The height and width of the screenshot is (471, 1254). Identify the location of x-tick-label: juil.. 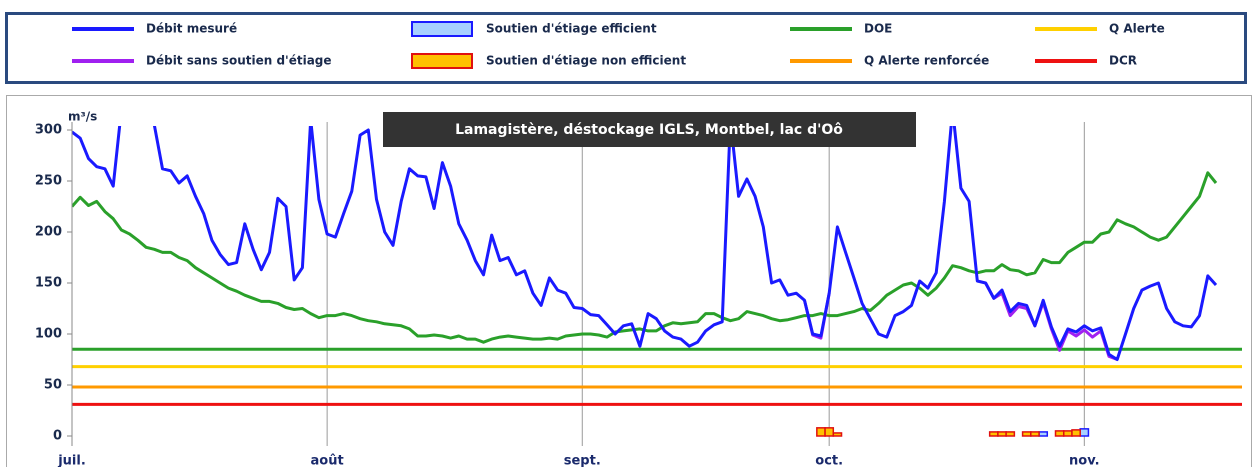
(71, 461).